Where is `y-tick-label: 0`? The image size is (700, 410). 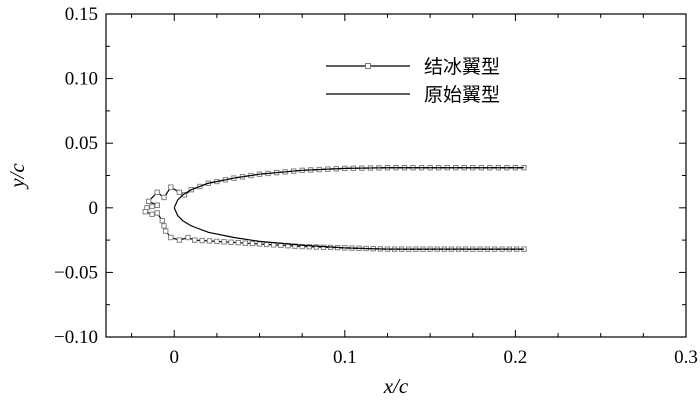 y-tick-label: 0 is located at coordinates (94, 208).